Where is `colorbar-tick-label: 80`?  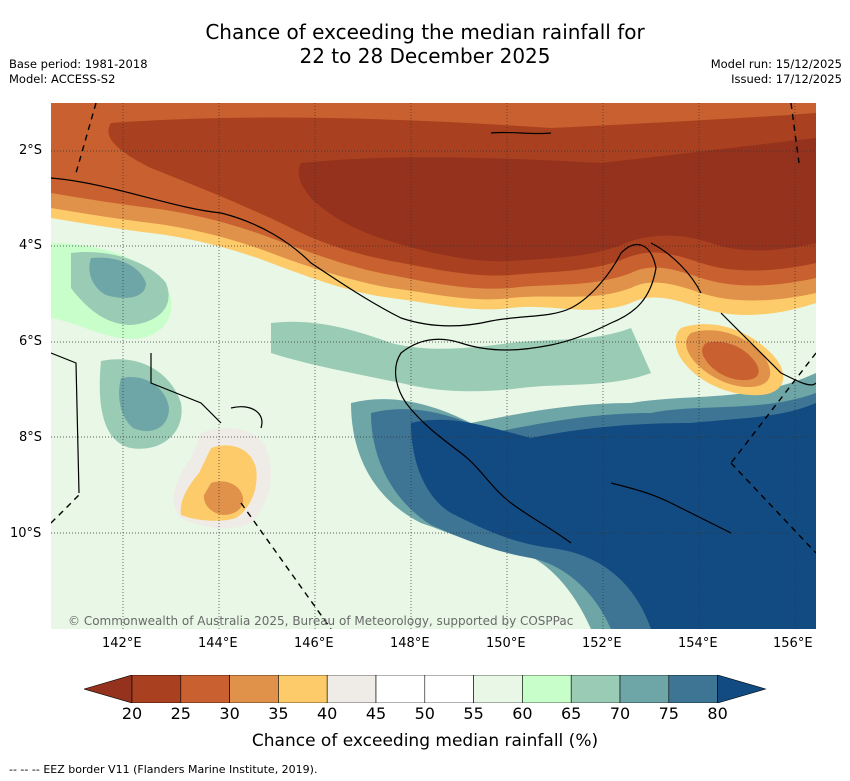
colorbar-tick-label: 80 is located at coordinates (717, 713).